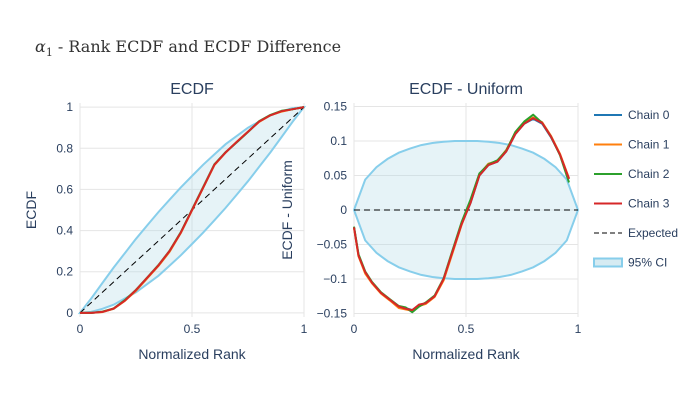 Image resolution: width=700 pixels, height=405 pixels. I want to click on legend-item: Chain 2, so click(632, 174).